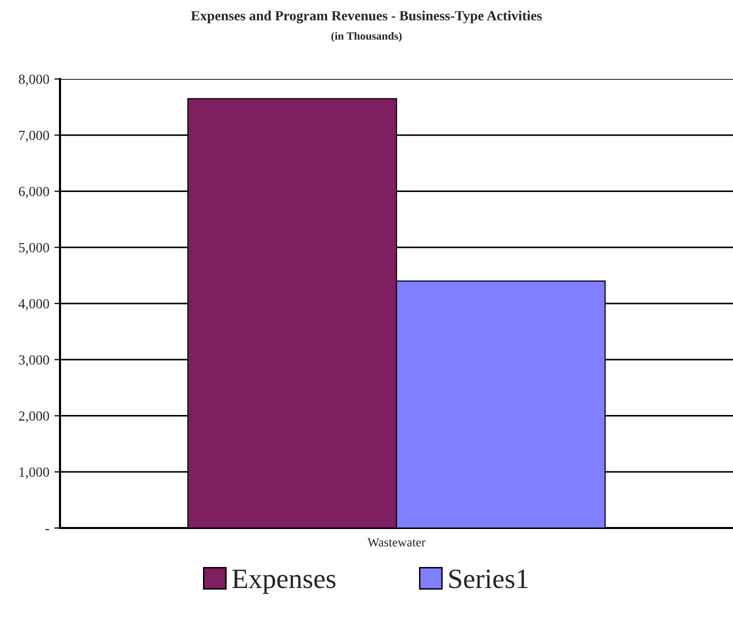  Describe the element at coordinates (35, 473) in the screenshot. I see `y-tick-label: 1,000` at that location.